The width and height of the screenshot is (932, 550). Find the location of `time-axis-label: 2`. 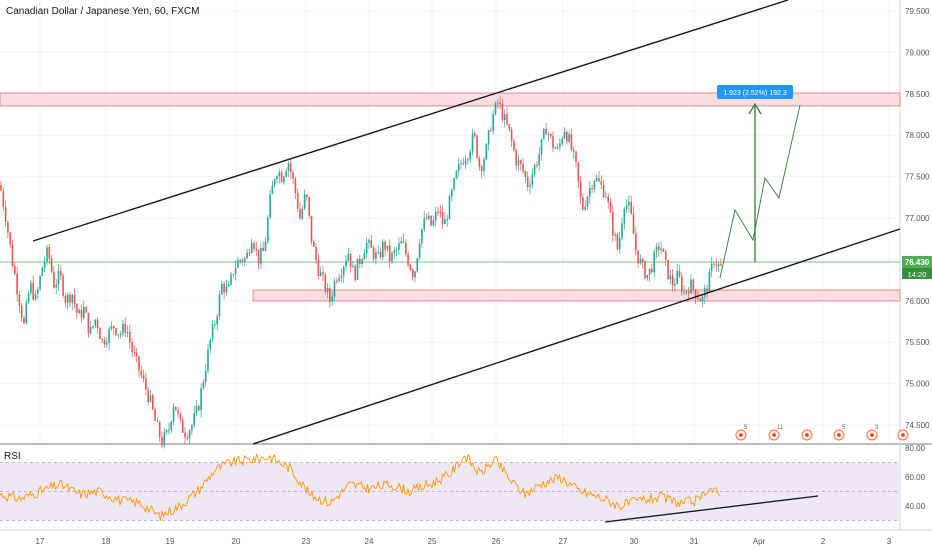

time-axis-label: 2 is located at coordinates (823, 541).